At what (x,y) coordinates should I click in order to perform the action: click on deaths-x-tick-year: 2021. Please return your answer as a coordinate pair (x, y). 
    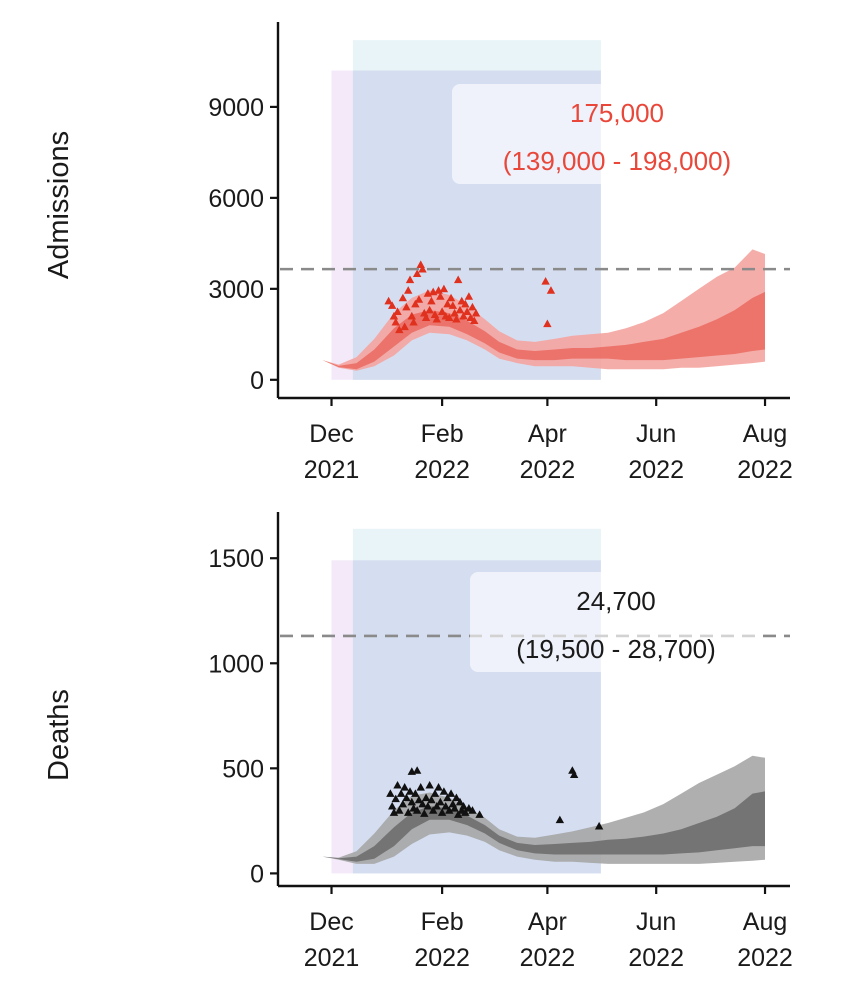
    Looking at the image, I should click on (332, 958).